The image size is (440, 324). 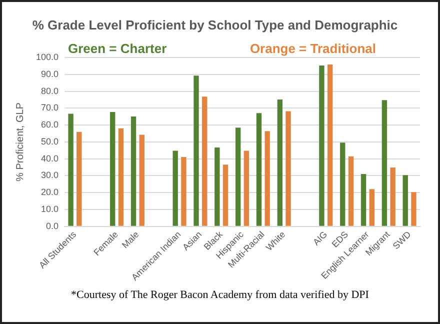 I want to click on y-tick-label: 50.0, so click(x=49, y=141).